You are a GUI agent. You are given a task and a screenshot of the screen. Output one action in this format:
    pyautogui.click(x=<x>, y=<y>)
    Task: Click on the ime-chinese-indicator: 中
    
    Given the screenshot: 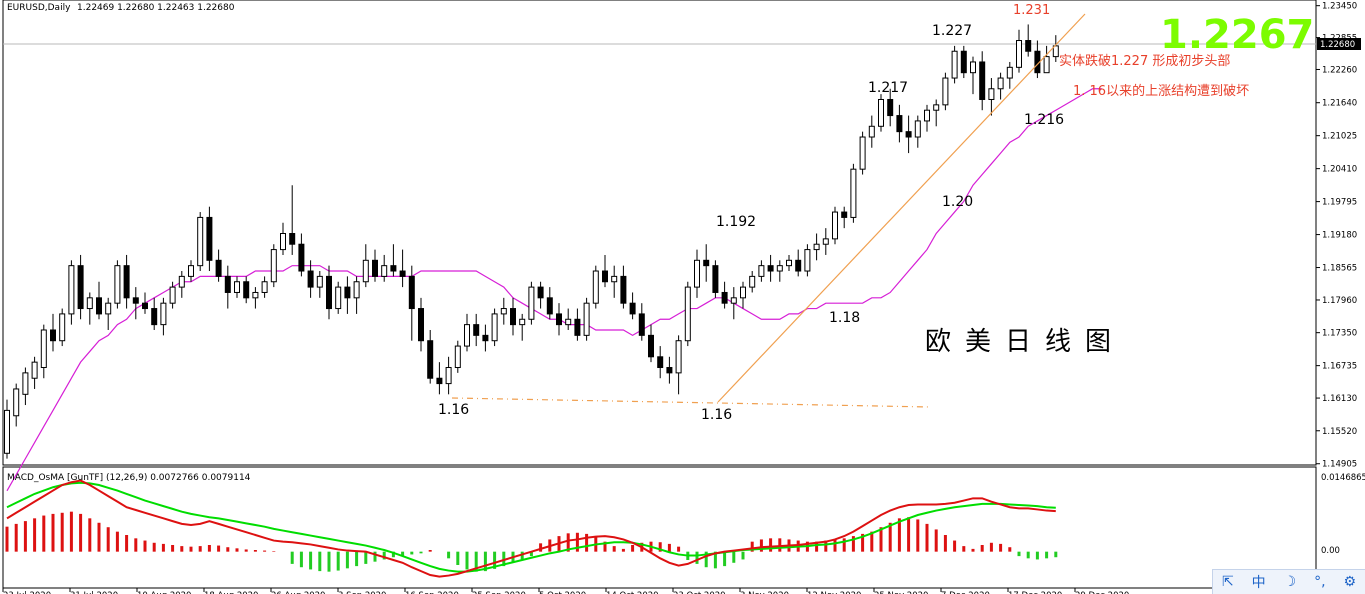 What is the action you would take?
    pyautogui.click(x=1258, y=583)
    